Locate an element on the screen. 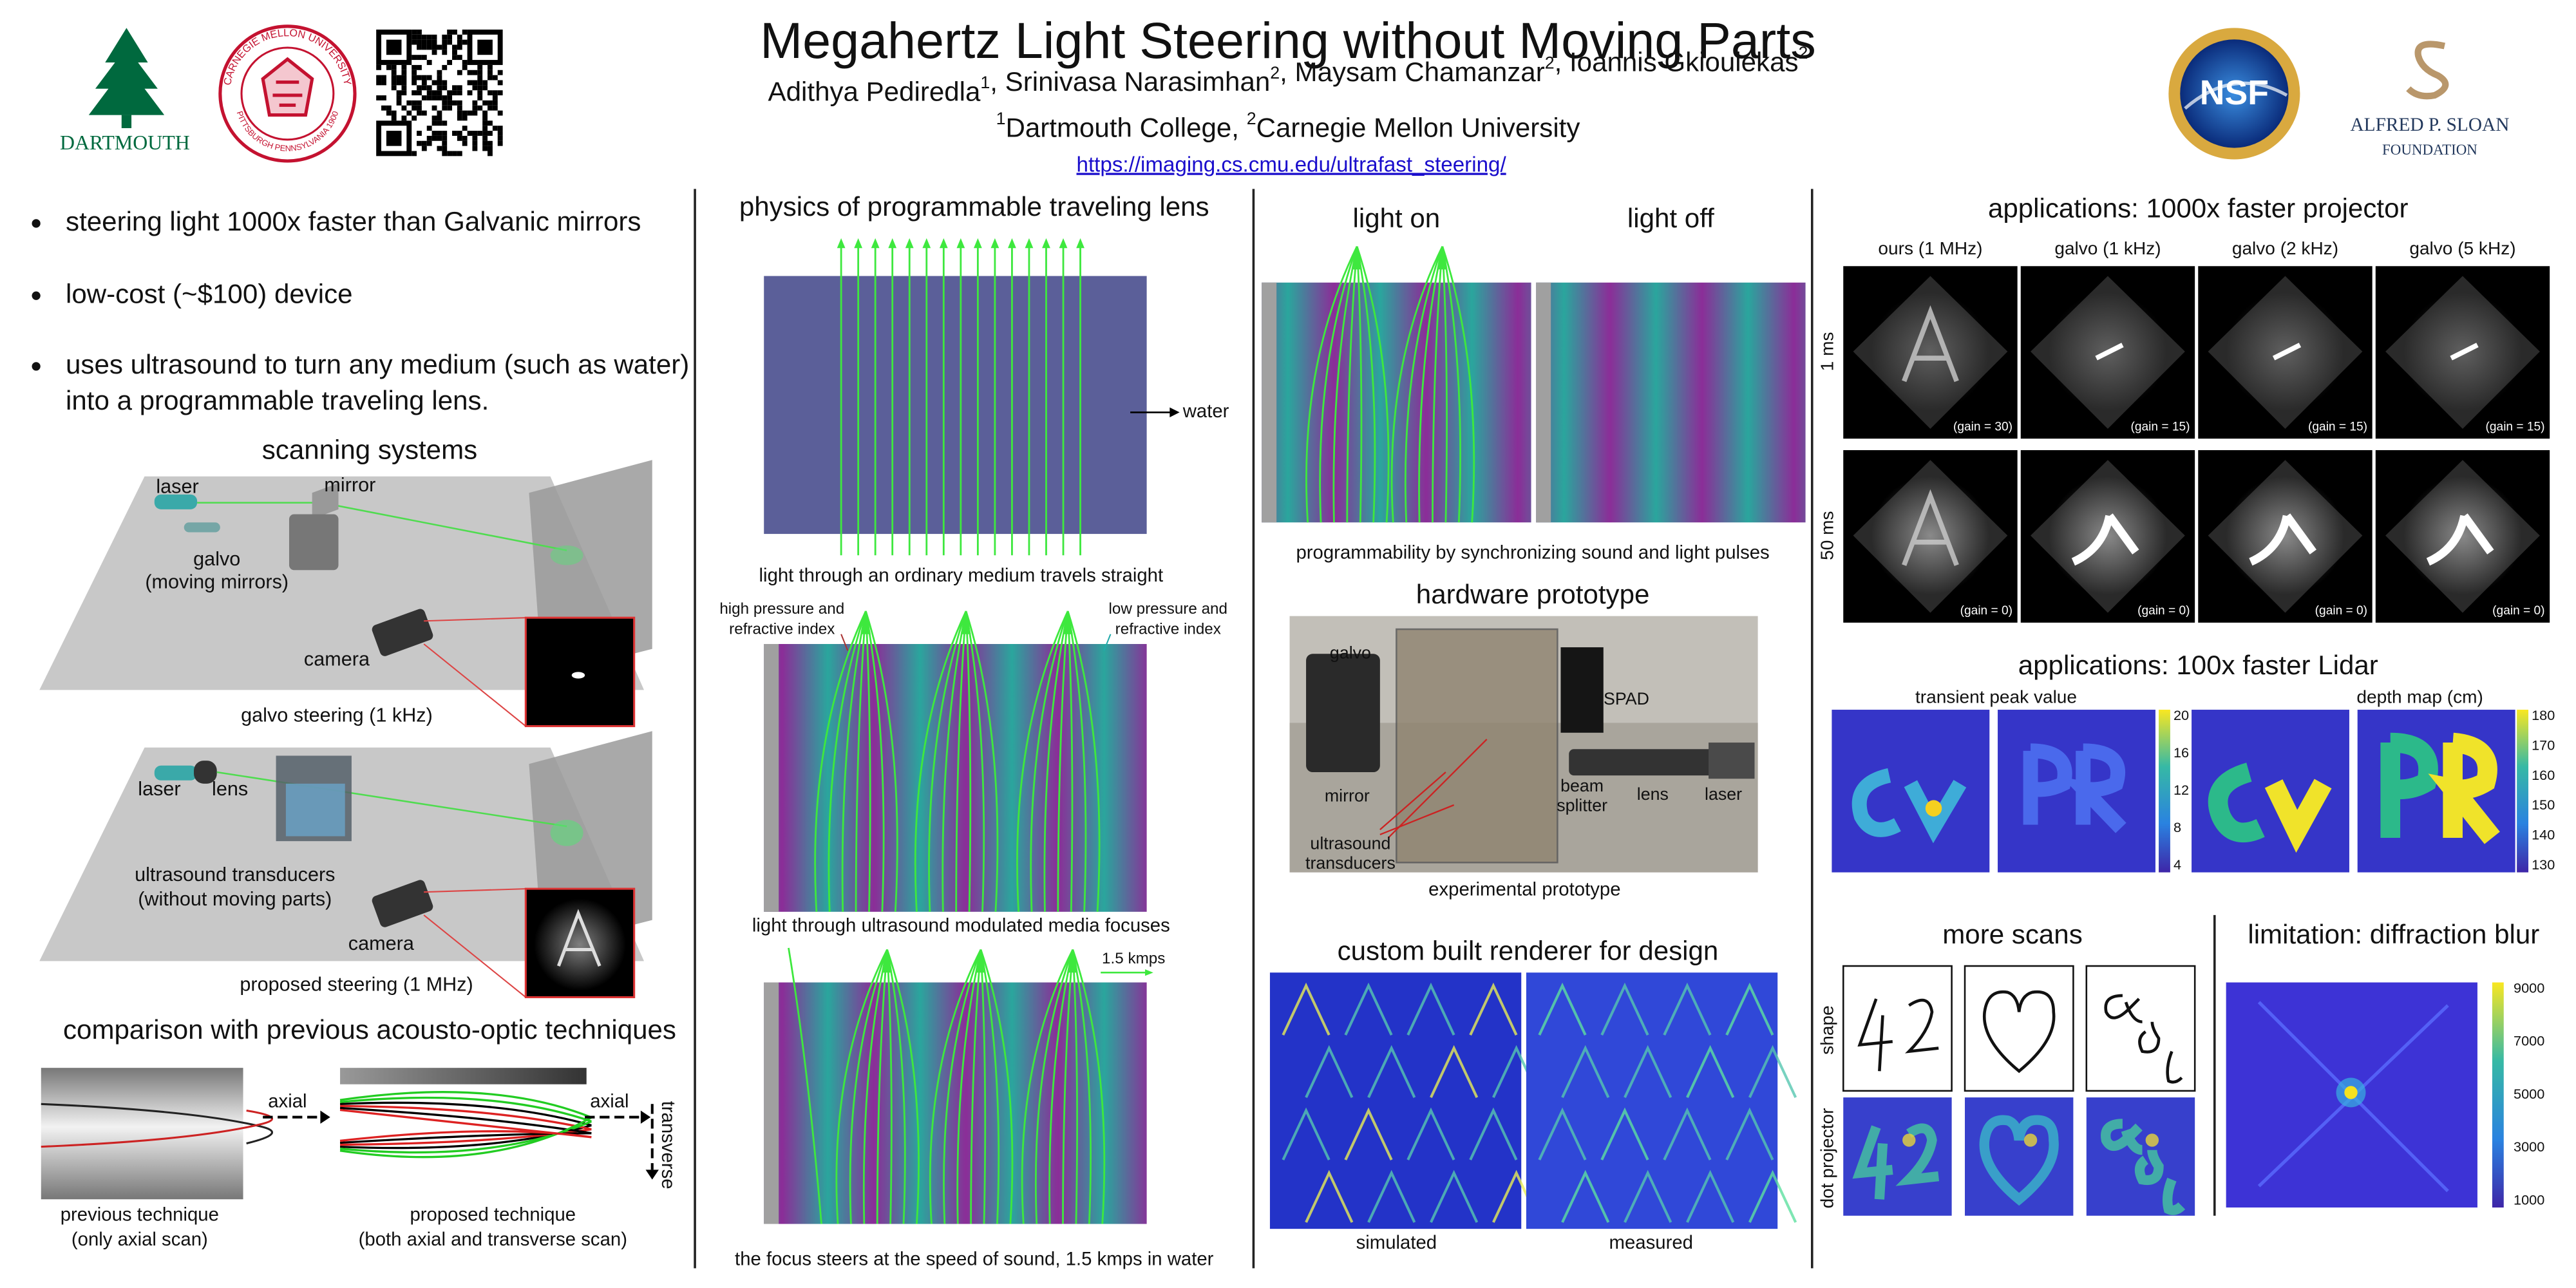 This screenshot has width=2576, height=1288. colorbar is located at coordinates (2498, 1095).